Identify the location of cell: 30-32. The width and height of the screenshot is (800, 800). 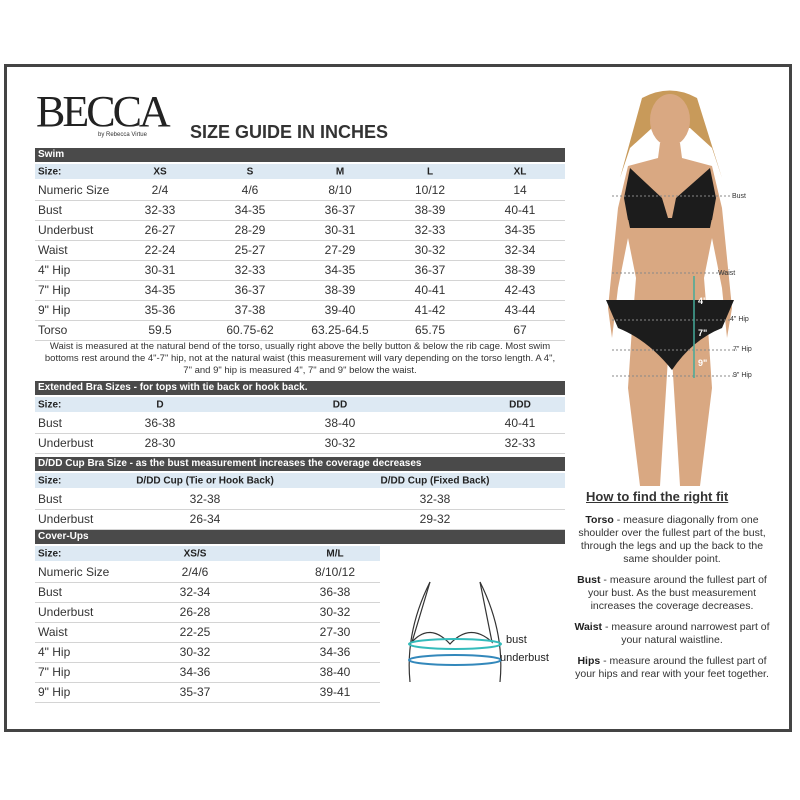
(335, 612).